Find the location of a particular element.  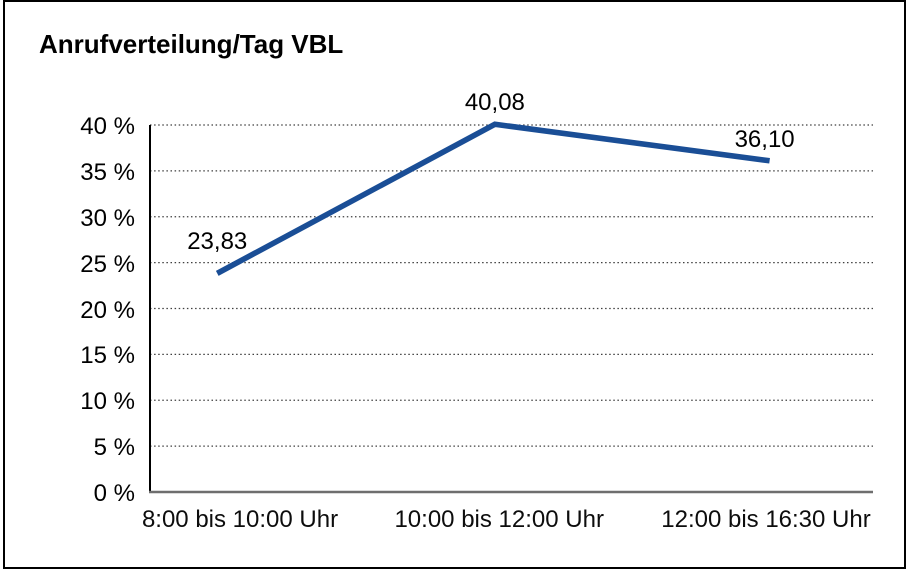

y-tick-label: 20 % is located at coordinates (107, 310).